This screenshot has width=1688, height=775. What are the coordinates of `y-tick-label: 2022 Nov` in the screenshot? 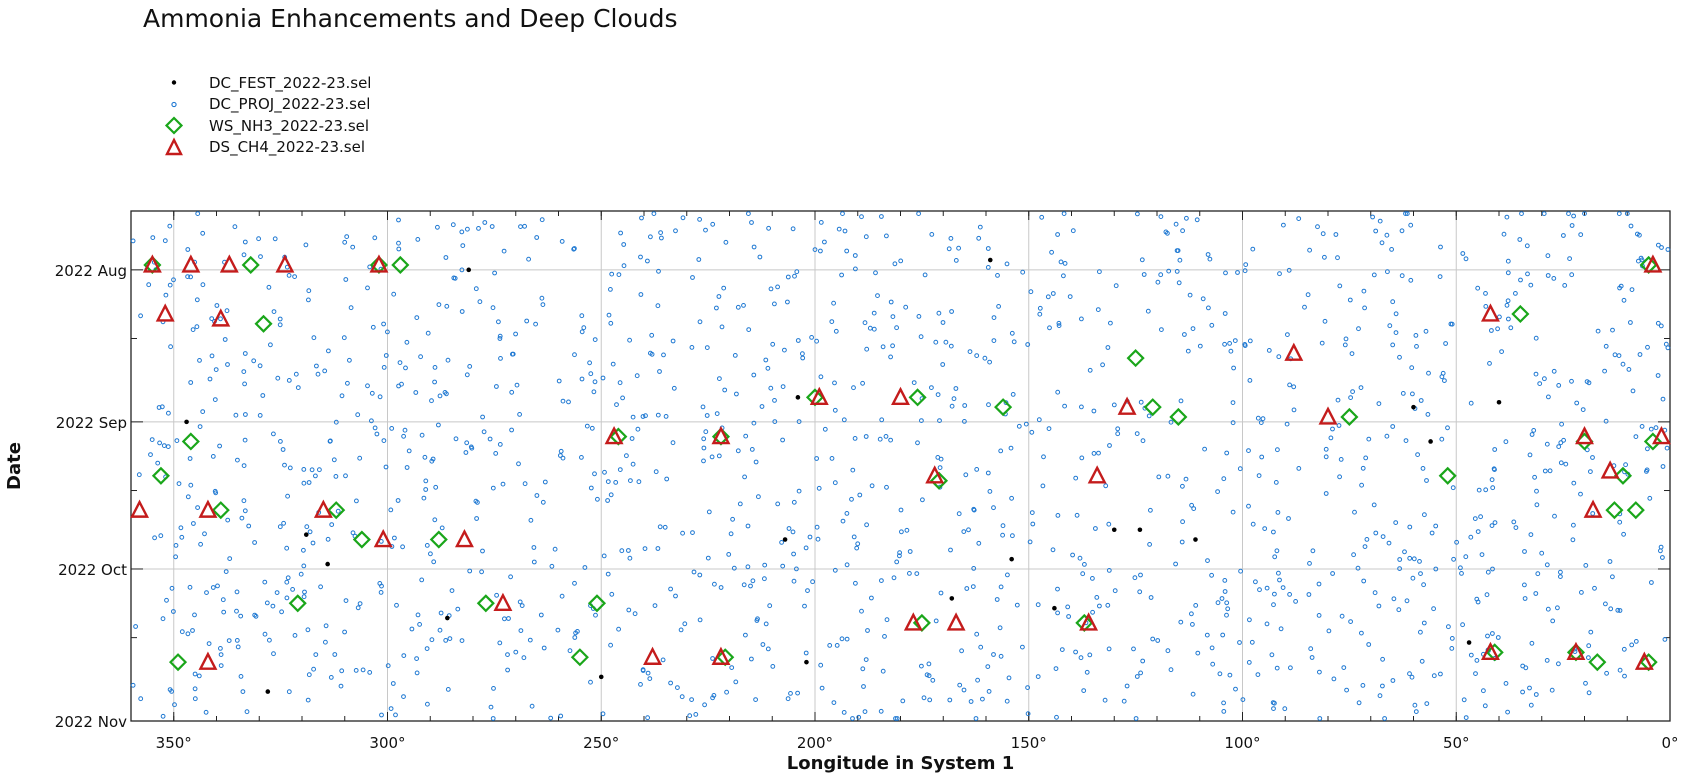 It's located at (91, 722).